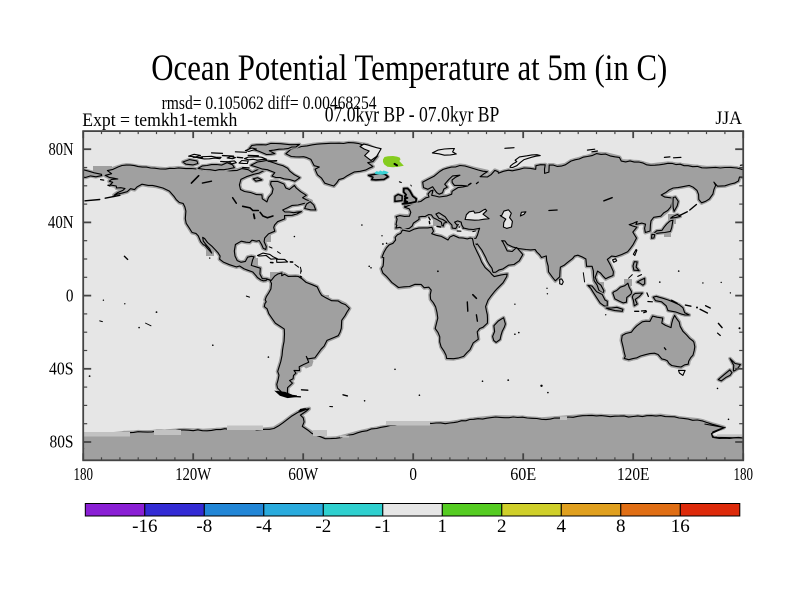  Describe the element at coordinates (409, 68) in the screenshot. I see `svg-text:Ocean Potential Temperature at: Ocean Potential Temperature at 5m (in C)` at that location.